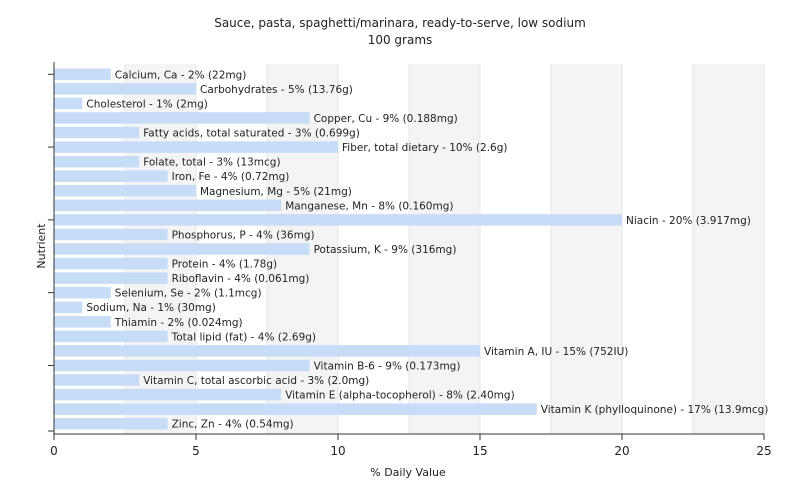 This screenshot has width=800, height=500. What do you see at coordinates (241, 279) in the screenshot?
I see `bar-label: Riboflavin - 4% (0.061mg)` at bounding box center [241, 279].